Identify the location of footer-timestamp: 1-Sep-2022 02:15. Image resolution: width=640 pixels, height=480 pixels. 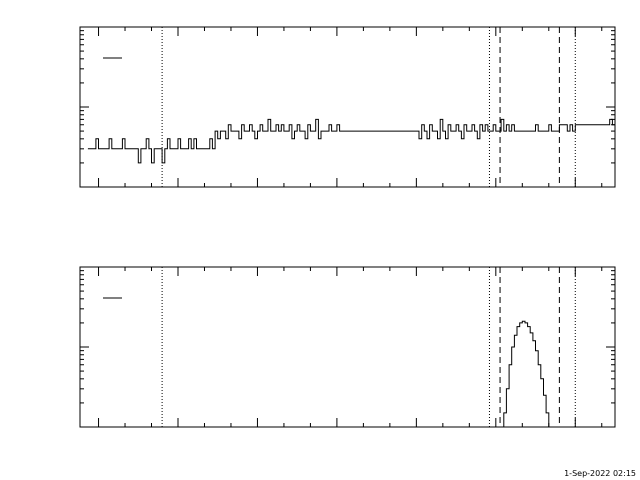
(600, 473).